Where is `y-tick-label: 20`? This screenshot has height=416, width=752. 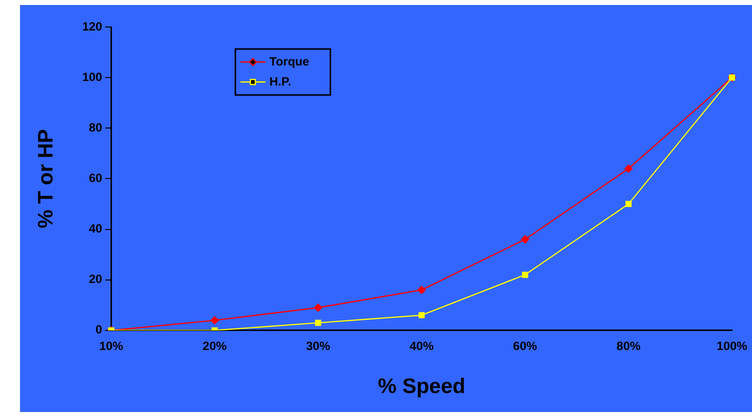
y-tick-label: 20 is located at coordinates (95, 279).